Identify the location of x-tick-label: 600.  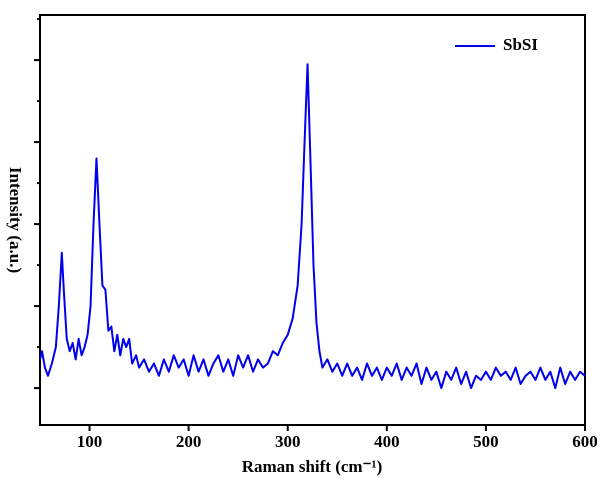
(585, 441).